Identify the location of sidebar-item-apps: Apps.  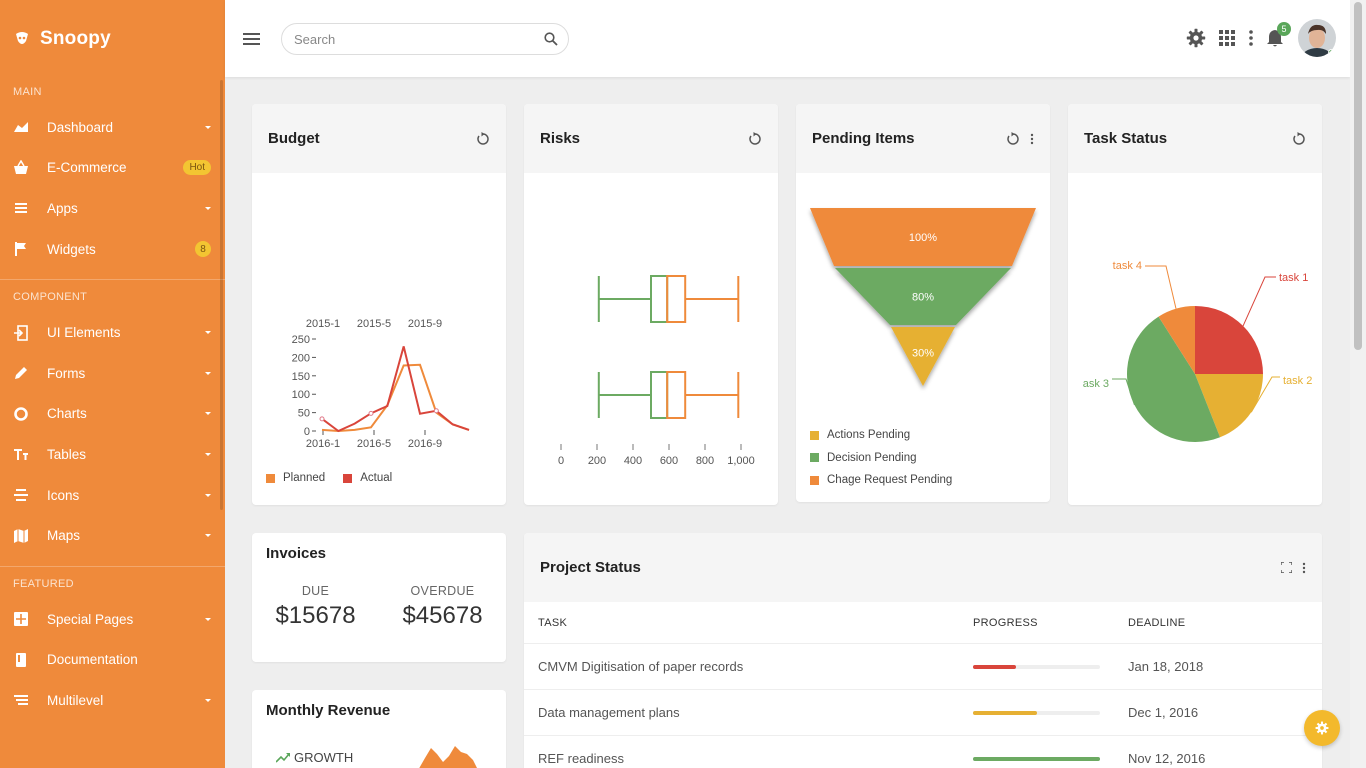
(112, 208).